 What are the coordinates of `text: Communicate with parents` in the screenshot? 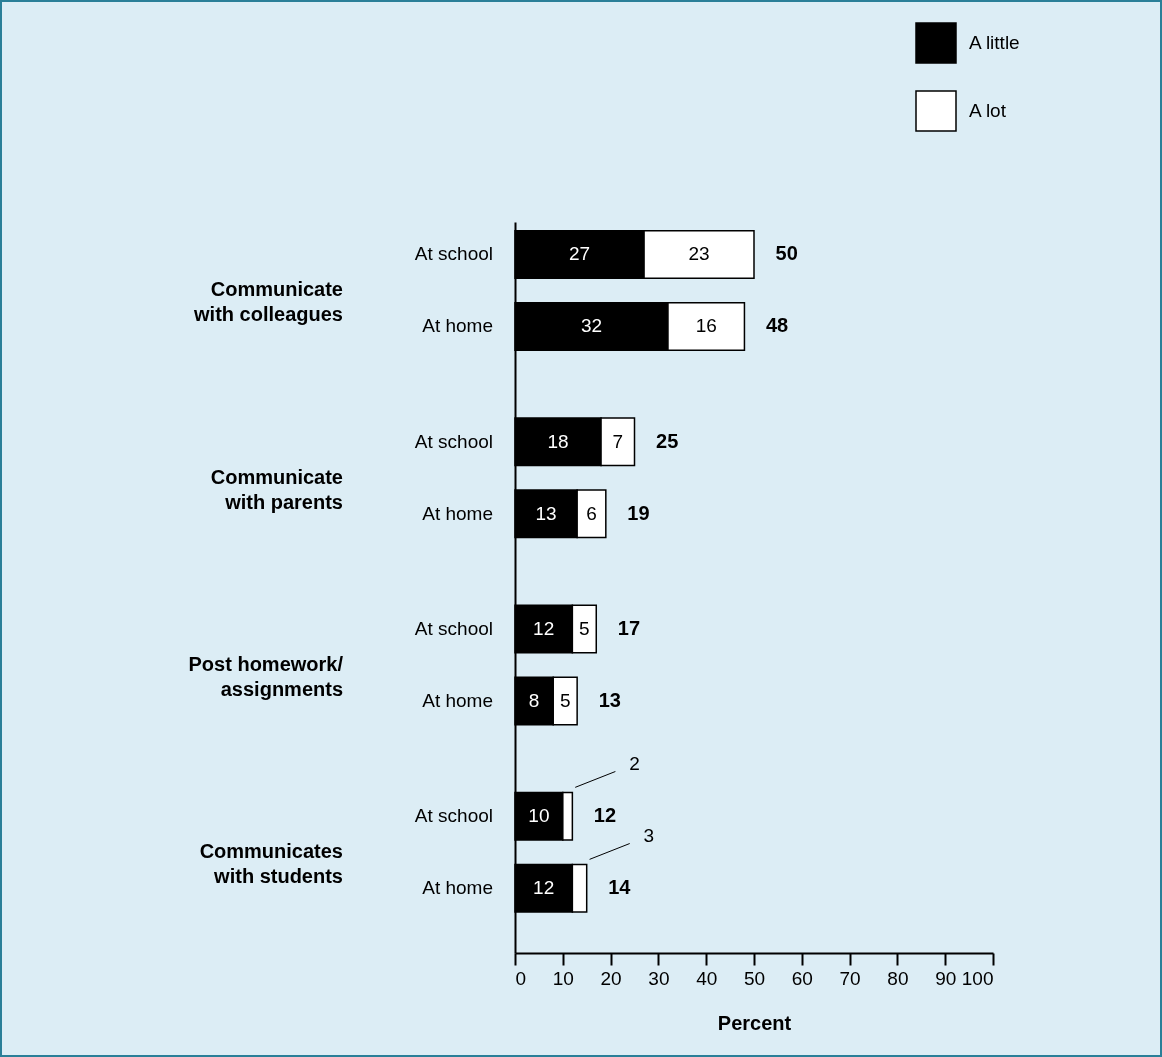 It's located at (276, 489).